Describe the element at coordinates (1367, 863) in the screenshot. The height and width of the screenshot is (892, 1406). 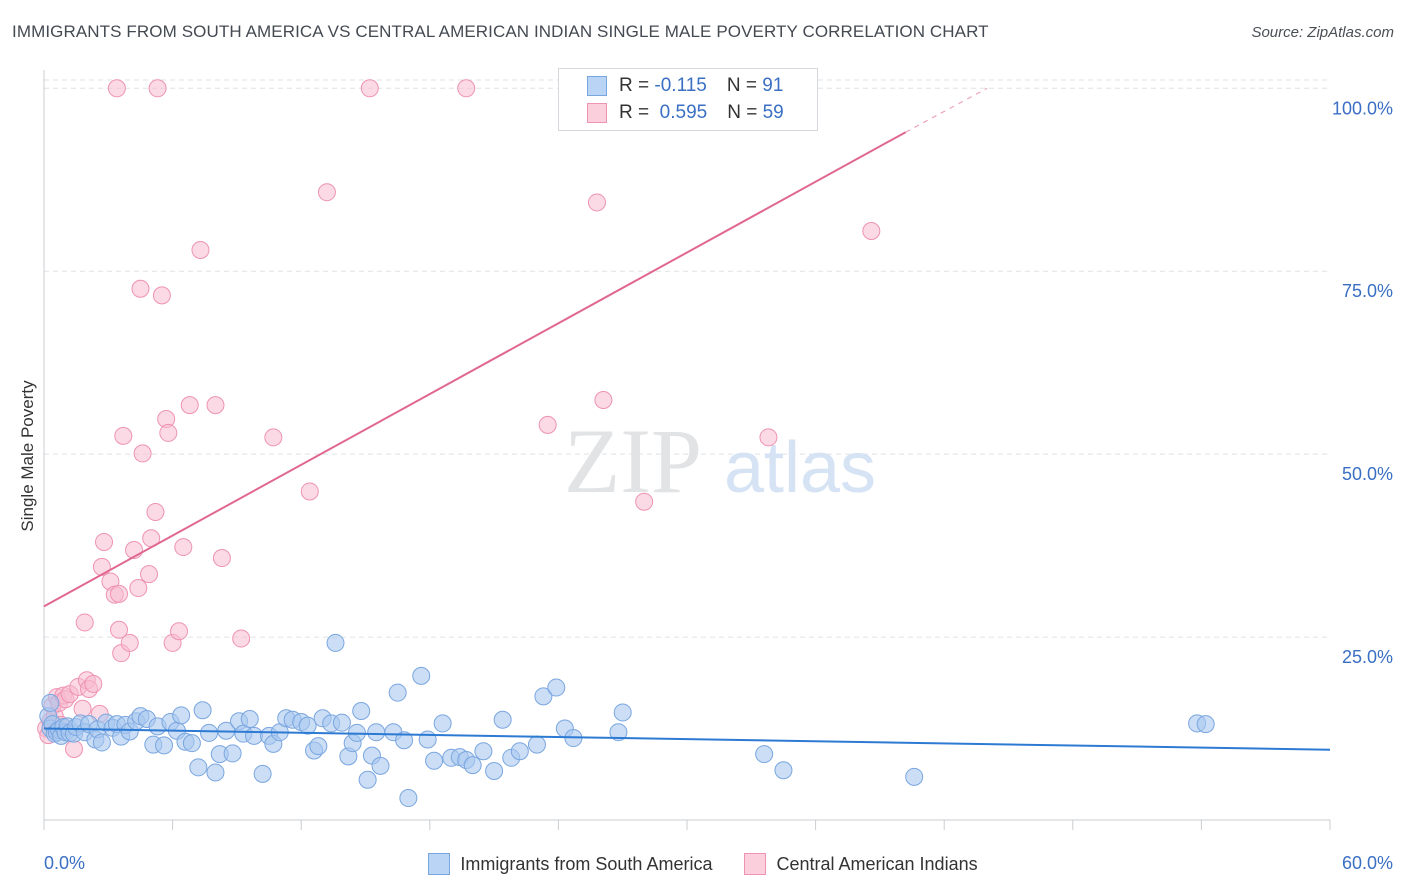
I see `x-tick-label: 60.0%` at that location.